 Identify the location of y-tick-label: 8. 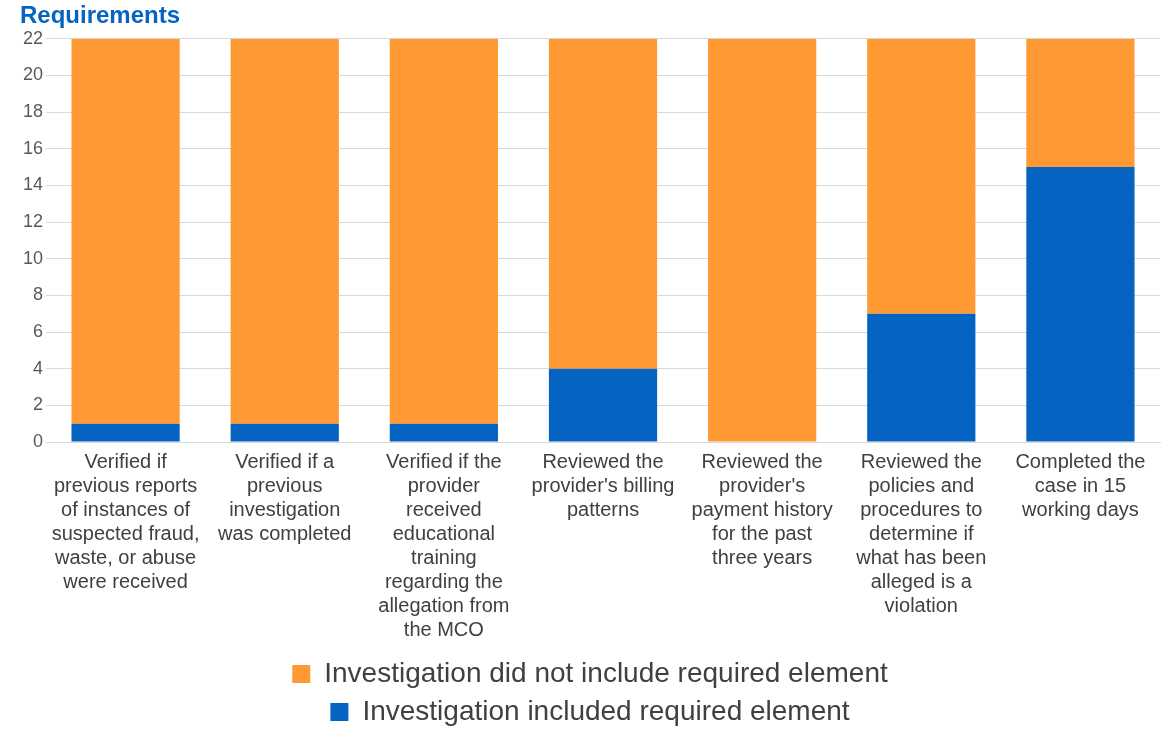
(38, 294).